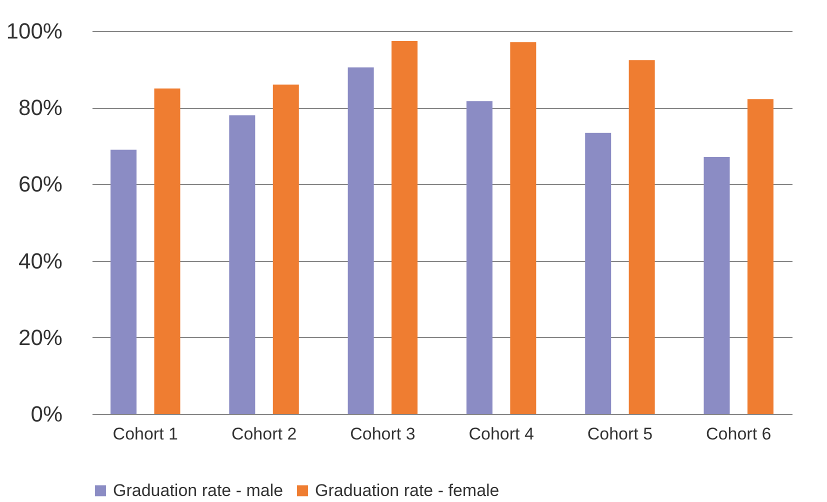 The image size is (827, 502). Describe the element at coordinates (198, 490) in the screenshot. I see `legend-label: Graduation rate - male` at that location.